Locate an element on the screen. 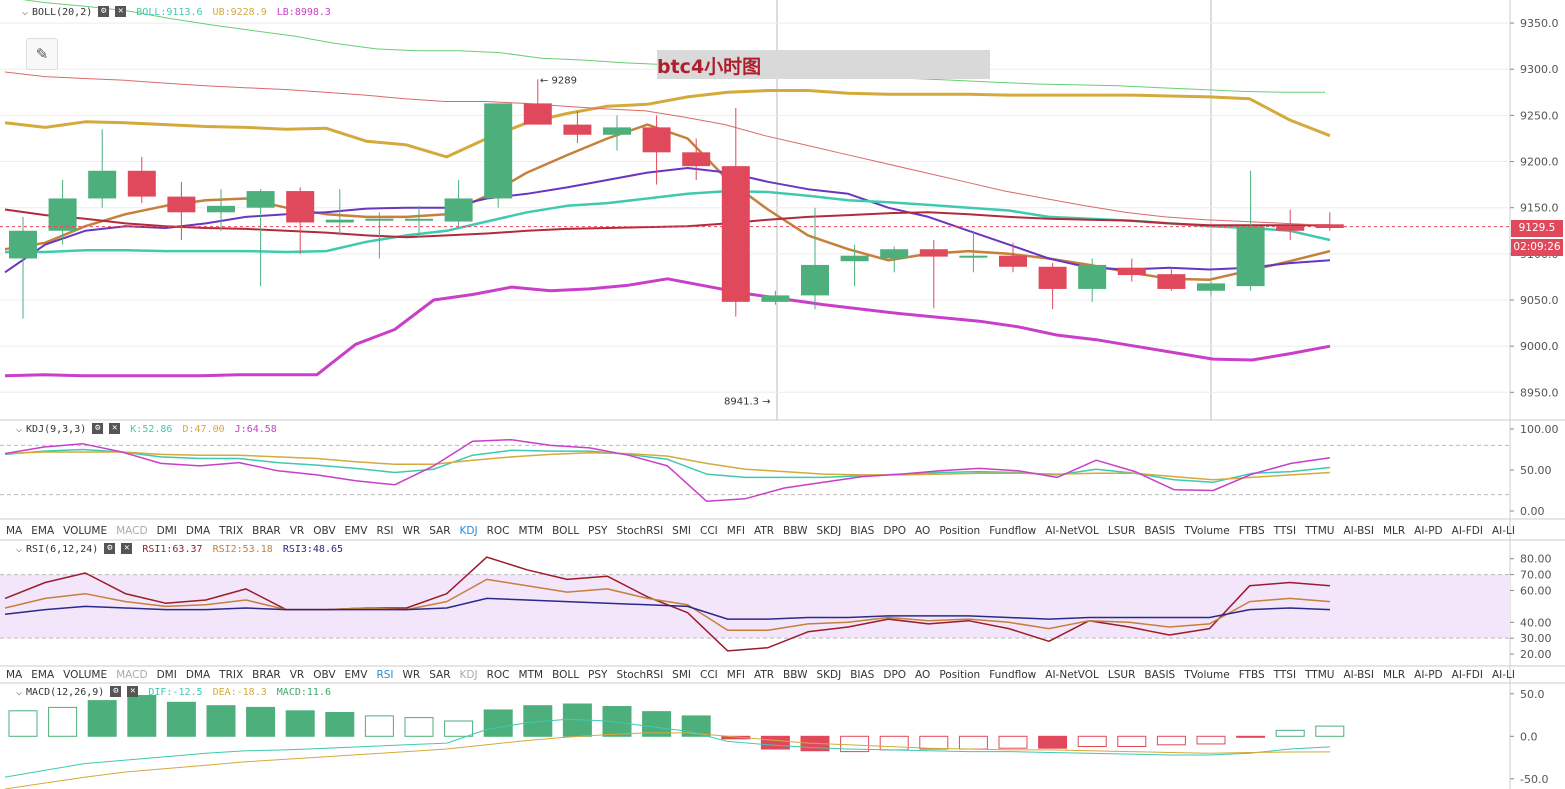  draw-tool-button: ✎ is located at coordinates (42, 54).